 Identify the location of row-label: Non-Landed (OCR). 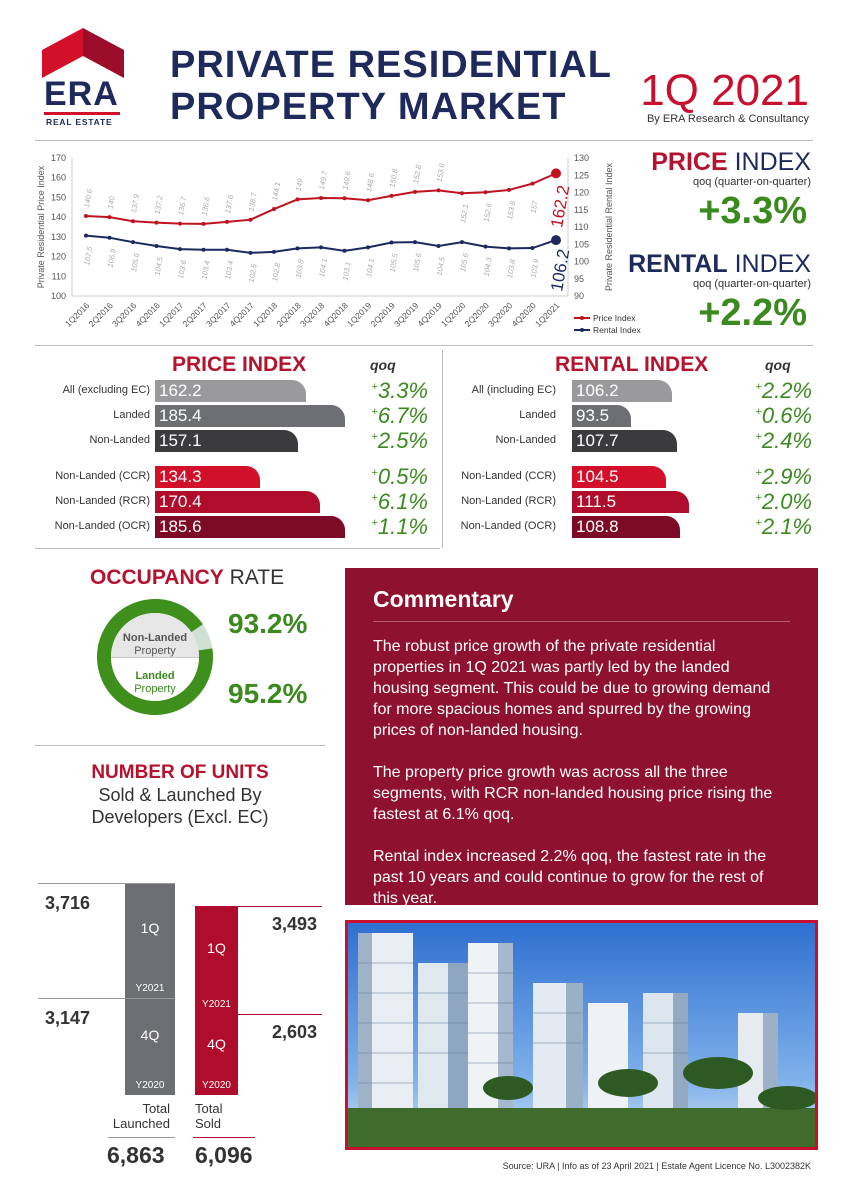
(508, 526).